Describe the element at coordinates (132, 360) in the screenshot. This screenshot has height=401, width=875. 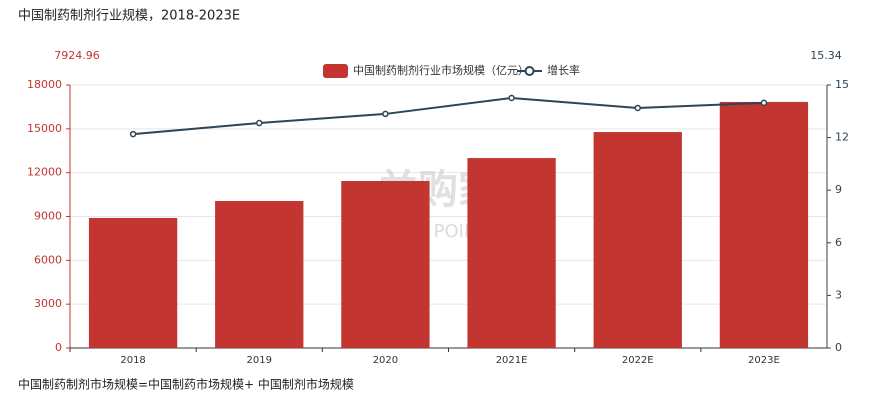
I see `x-tick-label: 2018` at that location.